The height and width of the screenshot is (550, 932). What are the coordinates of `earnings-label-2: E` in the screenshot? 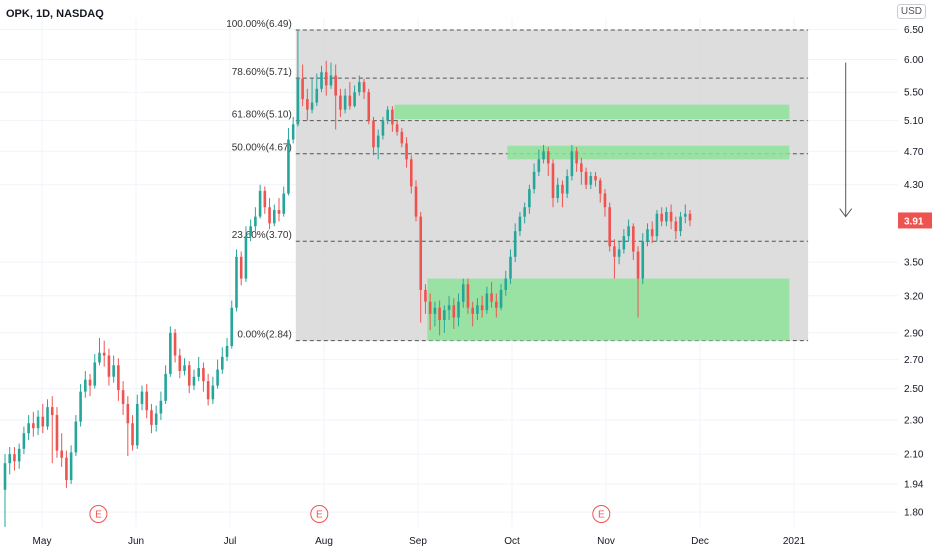 It's located at (601, 515).